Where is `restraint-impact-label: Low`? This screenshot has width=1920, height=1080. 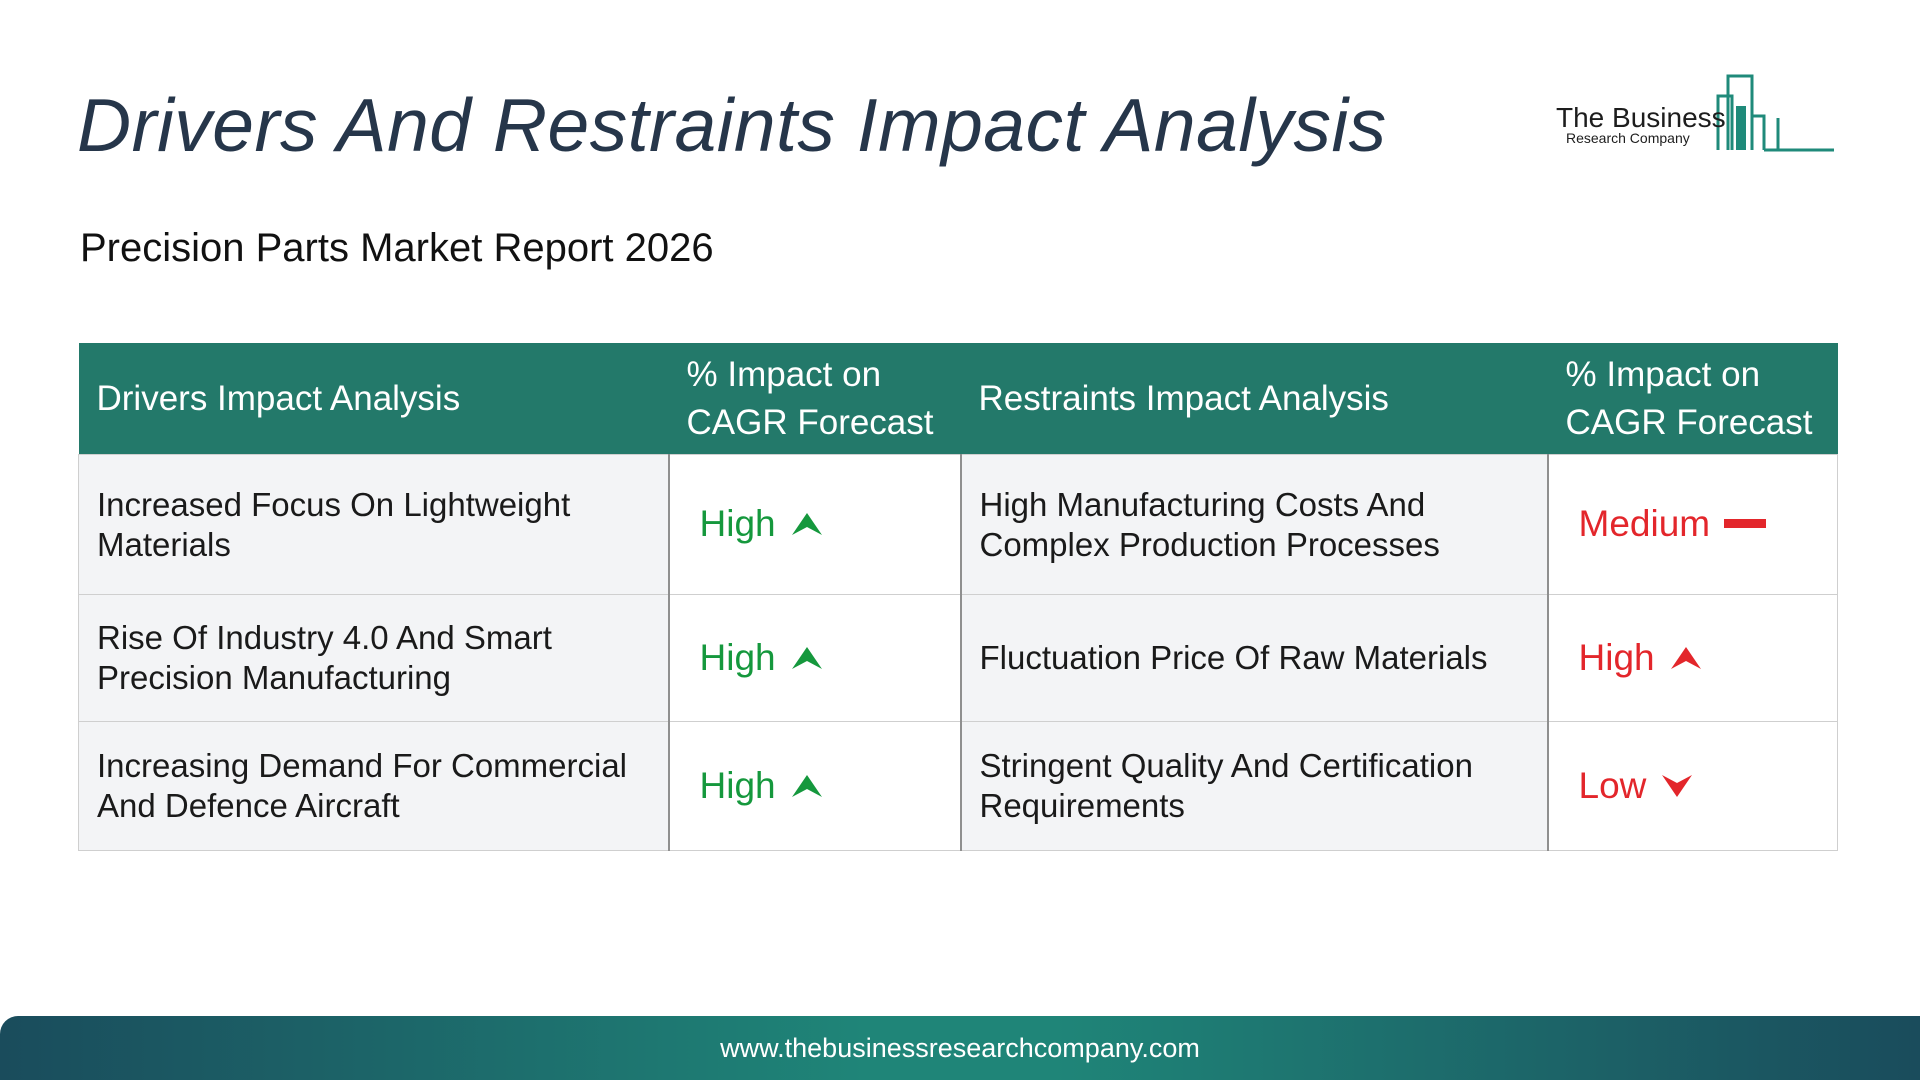
restraint-impact-label: Low is located at coordinates (1612, 785).